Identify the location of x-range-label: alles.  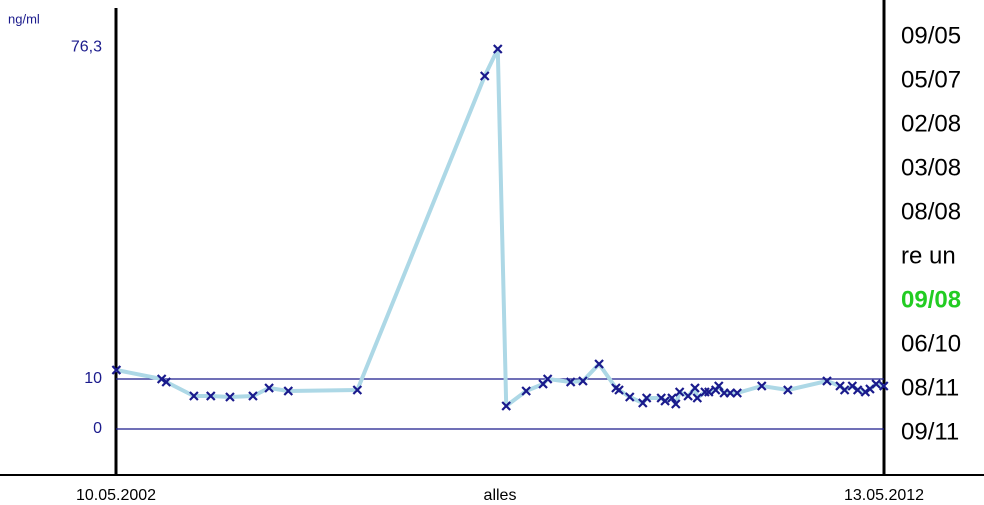
(500, 495).